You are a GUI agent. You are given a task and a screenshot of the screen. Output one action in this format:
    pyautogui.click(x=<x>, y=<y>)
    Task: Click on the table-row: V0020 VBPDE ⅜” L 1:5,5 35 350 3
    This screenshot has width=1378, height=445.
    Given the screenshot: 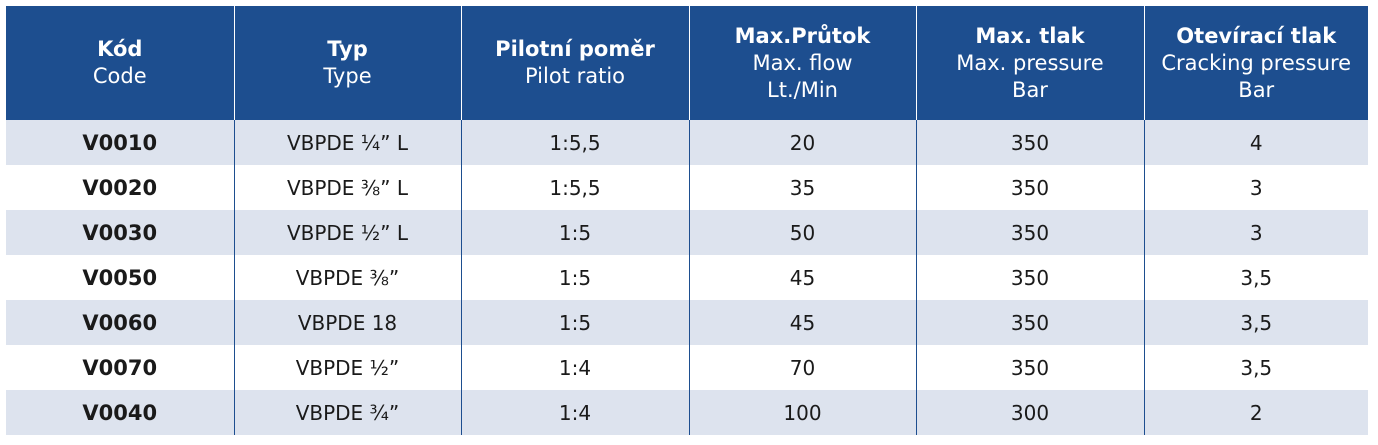 What is the action you would take?
    pyautogui.click(x=687, y=187)
    